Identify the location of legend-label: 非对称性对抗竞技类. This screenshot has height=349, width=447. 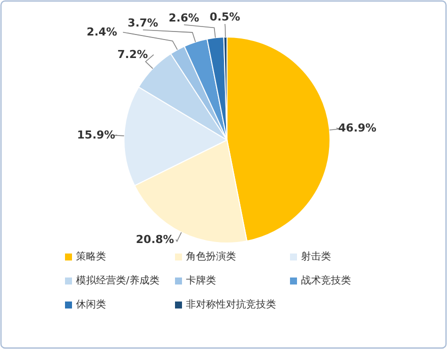
(231, 304).